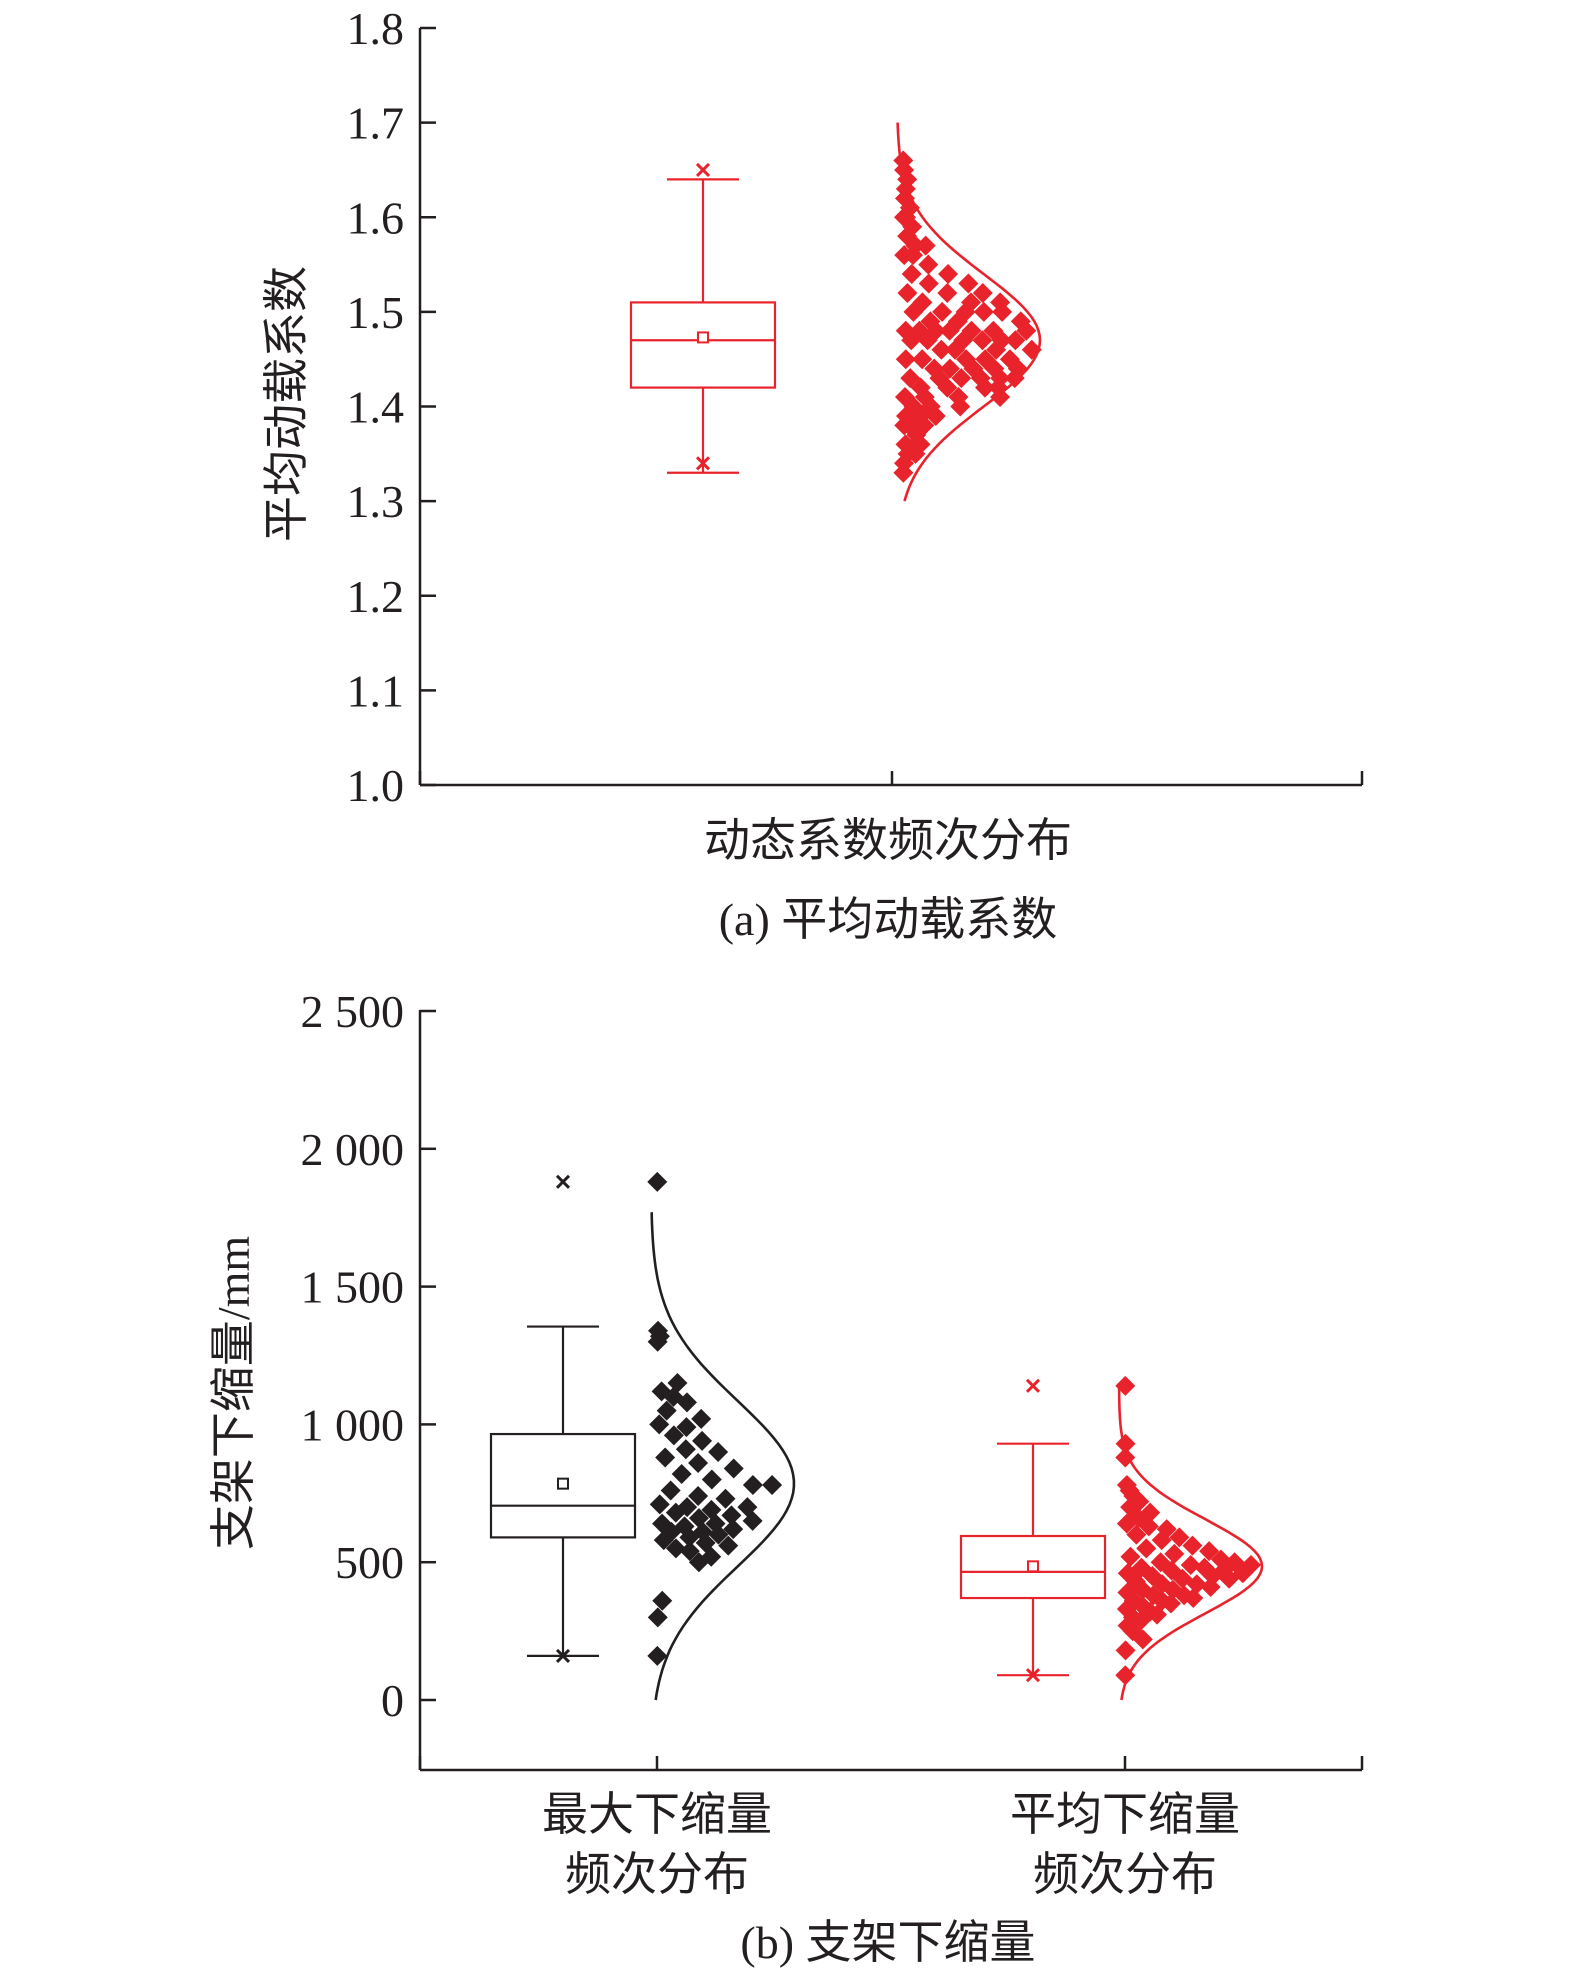  What do you see at coordinates (369, 1562) in the screenshot?
I see `panel-b-y-tick-label-1: 500` at bounding box center [369, 1562].